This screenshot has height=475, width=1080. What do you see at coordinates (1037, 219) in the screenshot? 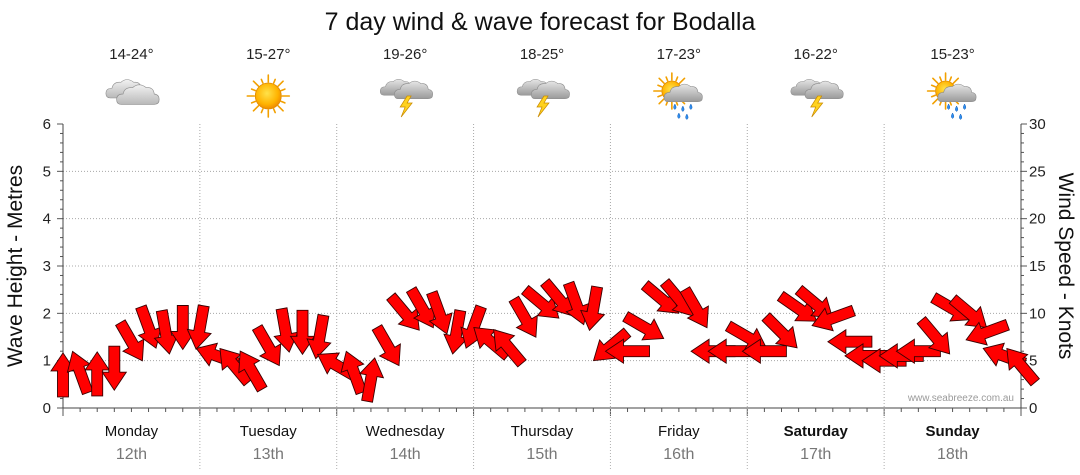
I see `right-tick-label: 20` at bounding box center [1037, 219].